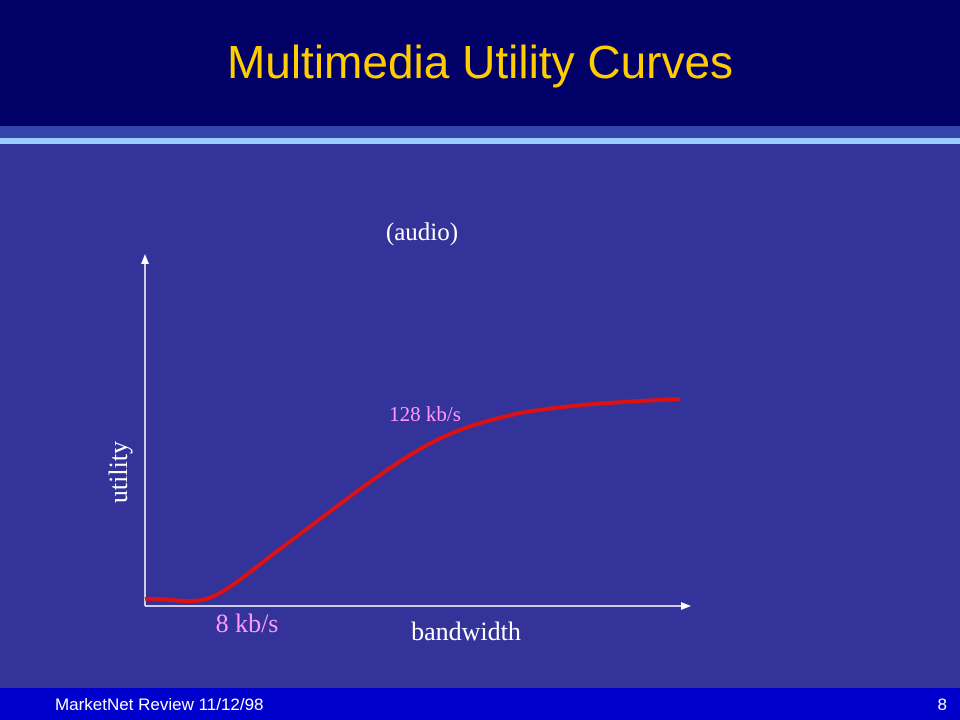  What do you see at coordinates (480, 132) in the screenshot?
I see `header-edge` at bounding box center [480, 132].